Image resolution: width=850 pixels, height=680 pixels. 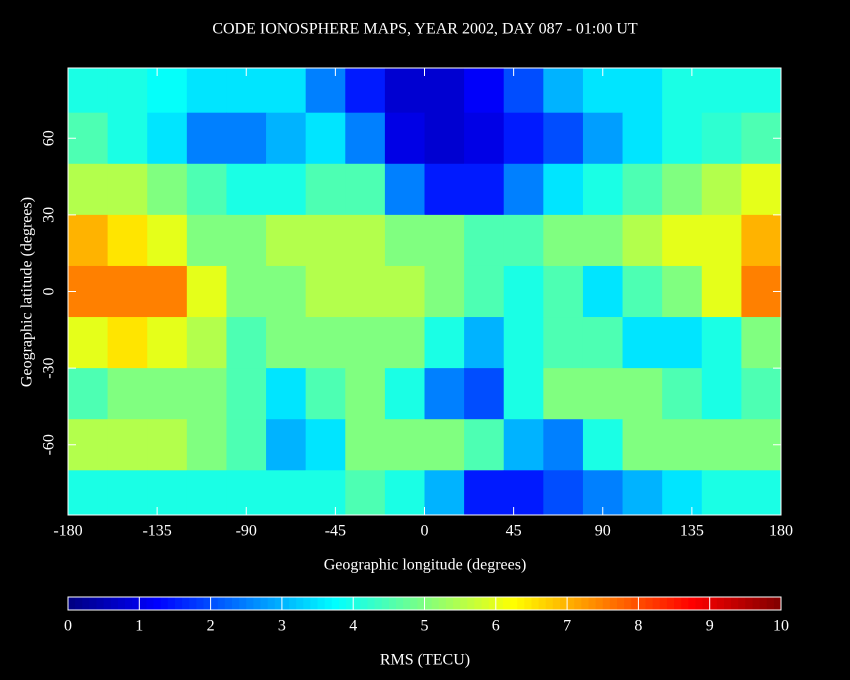 I want to click on x-tick-label: 180, so click(x=781, y=531).